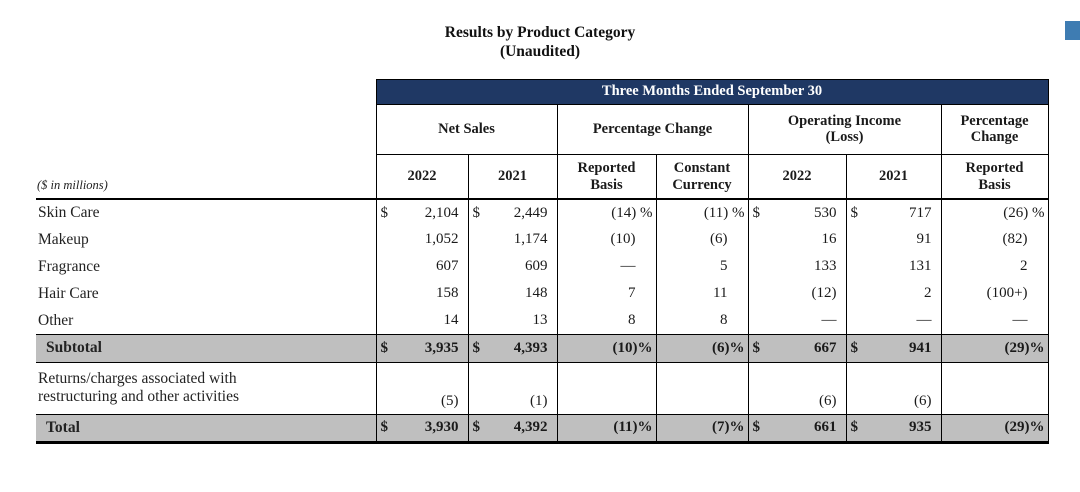 The width and height of the screenshot is (1080, 492). I want to click on value-cell: (5), so click(421, 388).